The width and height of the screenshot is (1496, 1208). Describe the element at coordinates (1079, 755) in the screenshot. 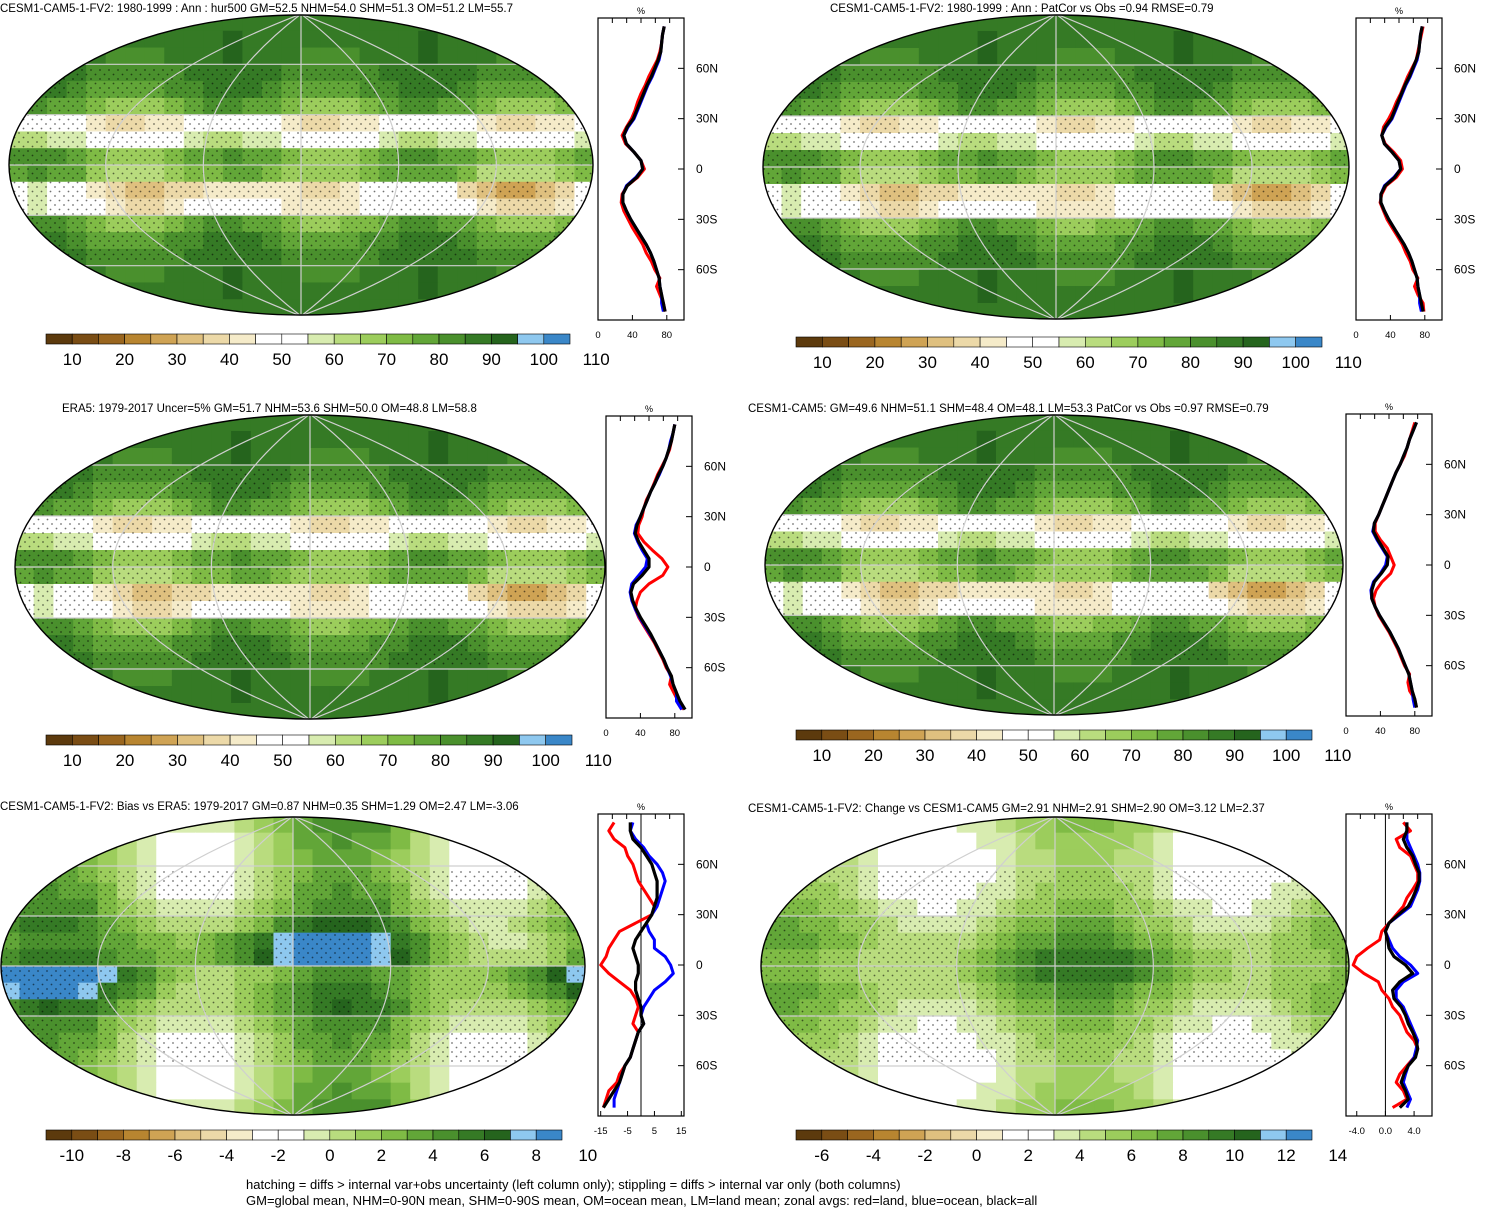

I see `colorbar-label: 60` at that location.